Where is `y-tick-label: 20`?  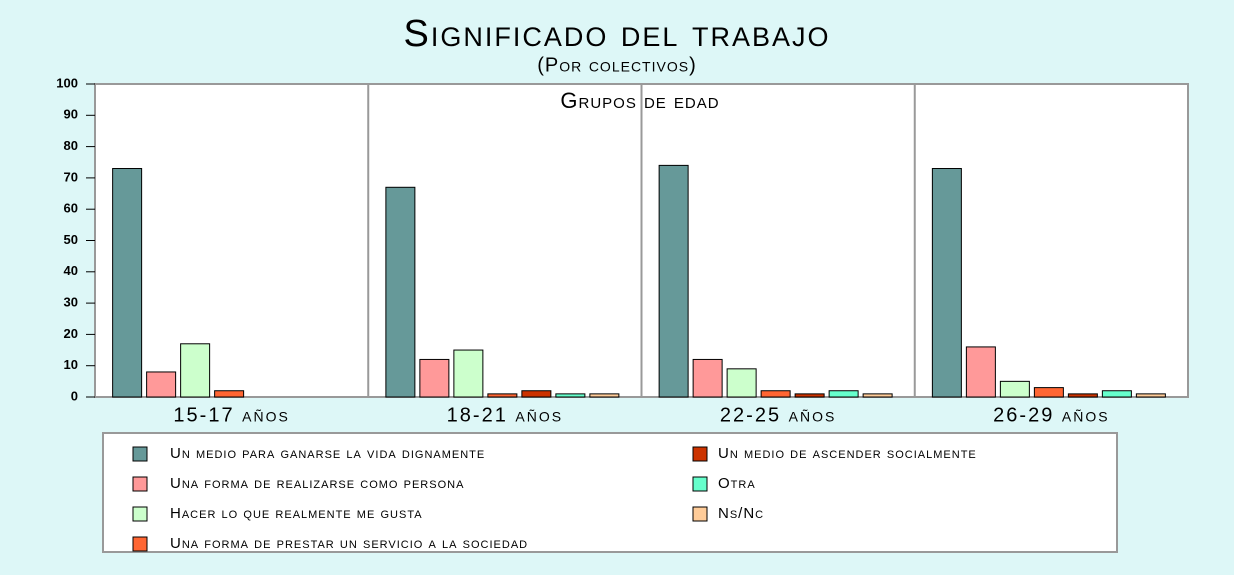 y-tick-label: 20 is located at coordinates (71, 333).